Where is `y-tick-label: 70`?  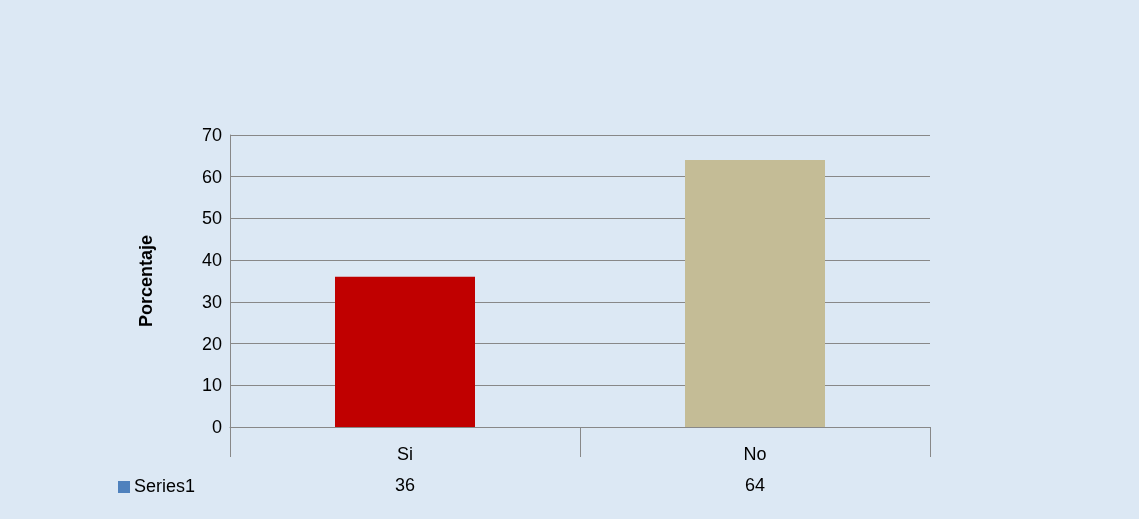 y-tick-label: 70 is located at coordinates (211, 135).